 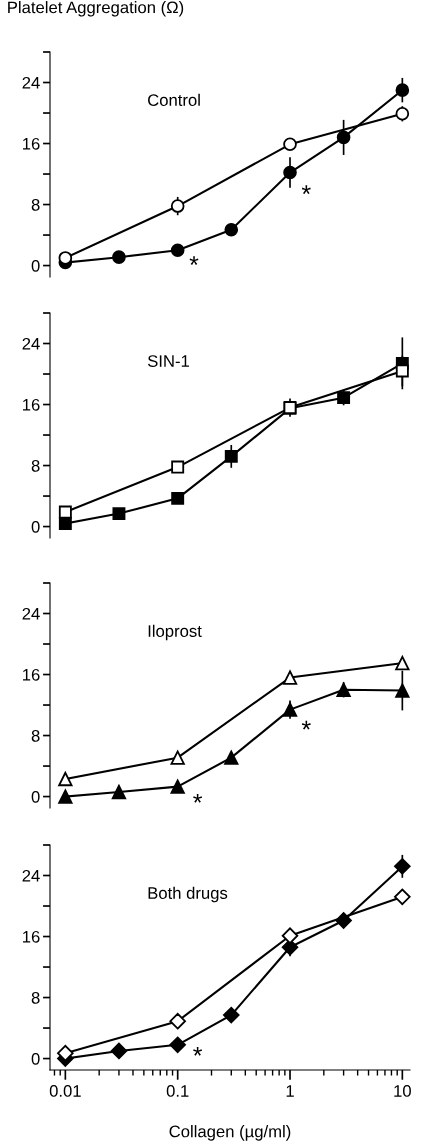 I want to click on x-tick-label: 10, so click(x=402, y=1091).